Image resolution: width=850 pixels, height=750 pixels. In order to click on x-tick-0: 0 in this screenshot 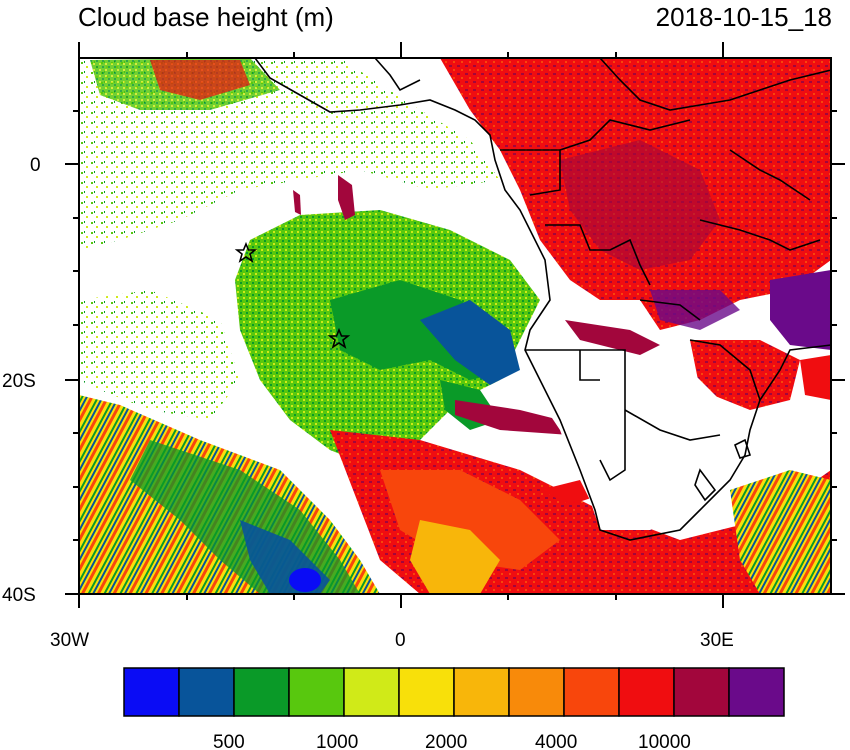, I will do `click(400, 640)`.